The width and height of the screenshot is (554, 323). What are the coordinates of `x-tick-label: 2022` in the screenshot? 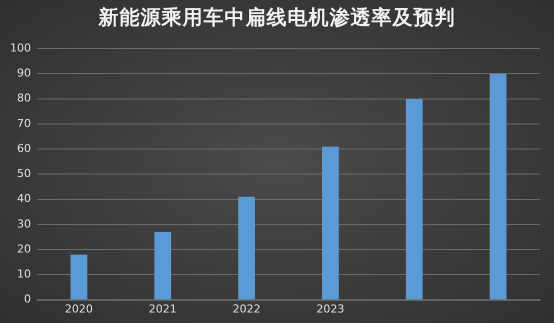 It's located at (246, 309).